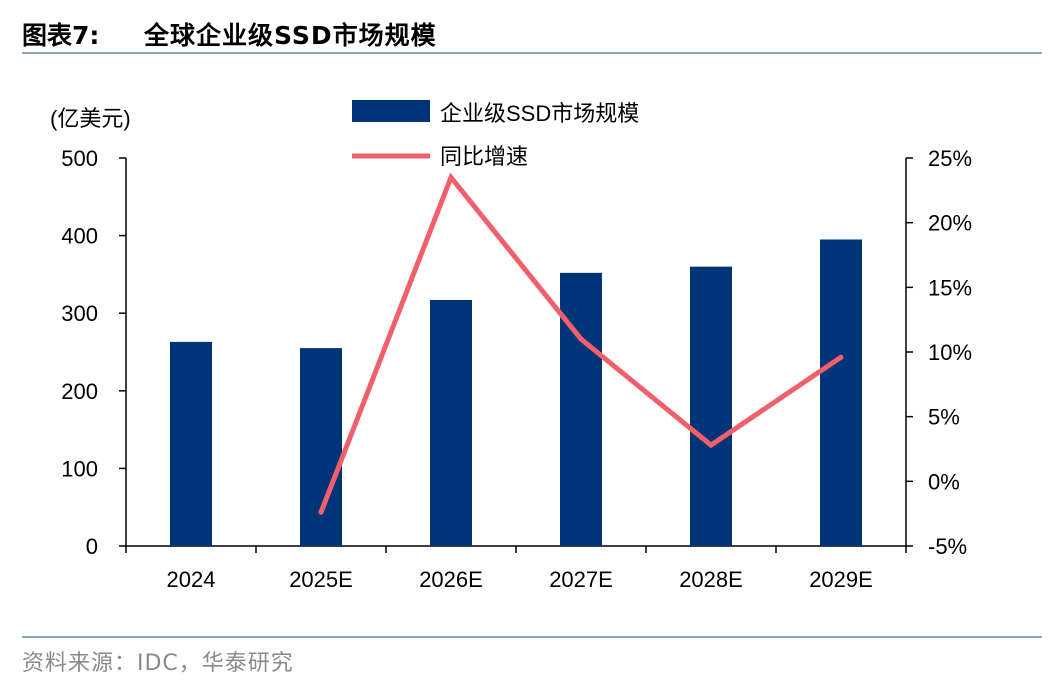  What do you see at coordinates (79, 236) in the screenshot?
I see `y-left-tick-label: 400` at bounding box center [79, 236].